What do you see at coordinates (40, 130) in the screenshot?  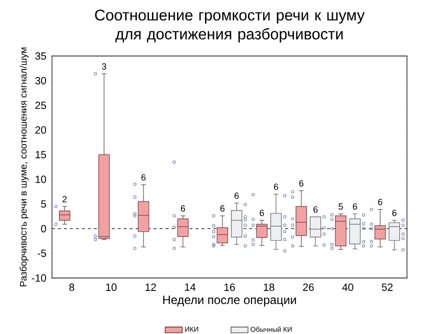 I see `y-tick-label: 20` at bounding box center [40, 130].